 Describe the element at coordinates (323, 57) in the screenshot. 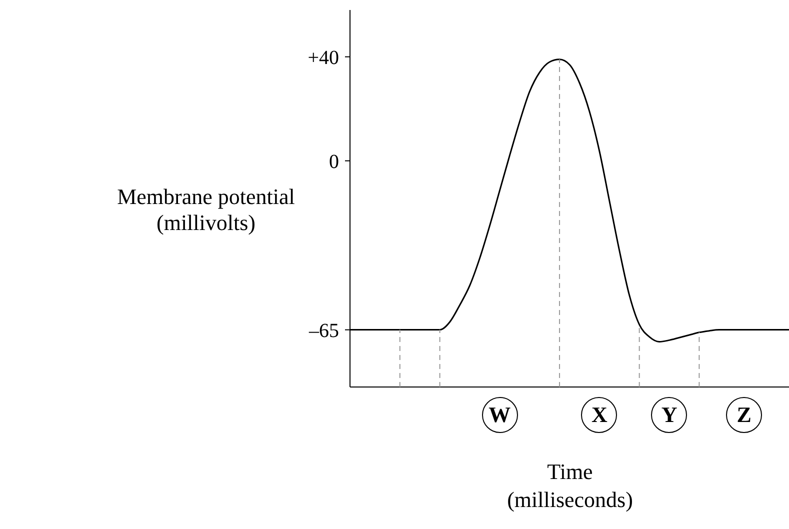

I see `y-tick-label: +40` at that location.